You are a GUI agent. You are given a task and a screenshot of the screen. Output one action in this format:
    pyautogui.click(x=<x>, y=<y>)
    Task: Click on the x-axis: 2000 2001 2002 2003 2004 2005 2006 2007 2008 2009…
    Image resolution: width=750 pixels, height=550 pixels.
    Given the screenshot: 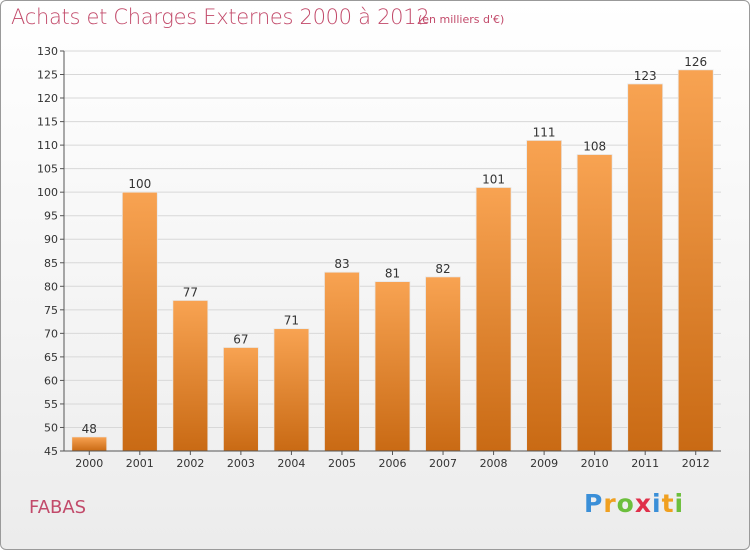 What is the action you would take?
    pyautogui.click(x=392, y=460)
    